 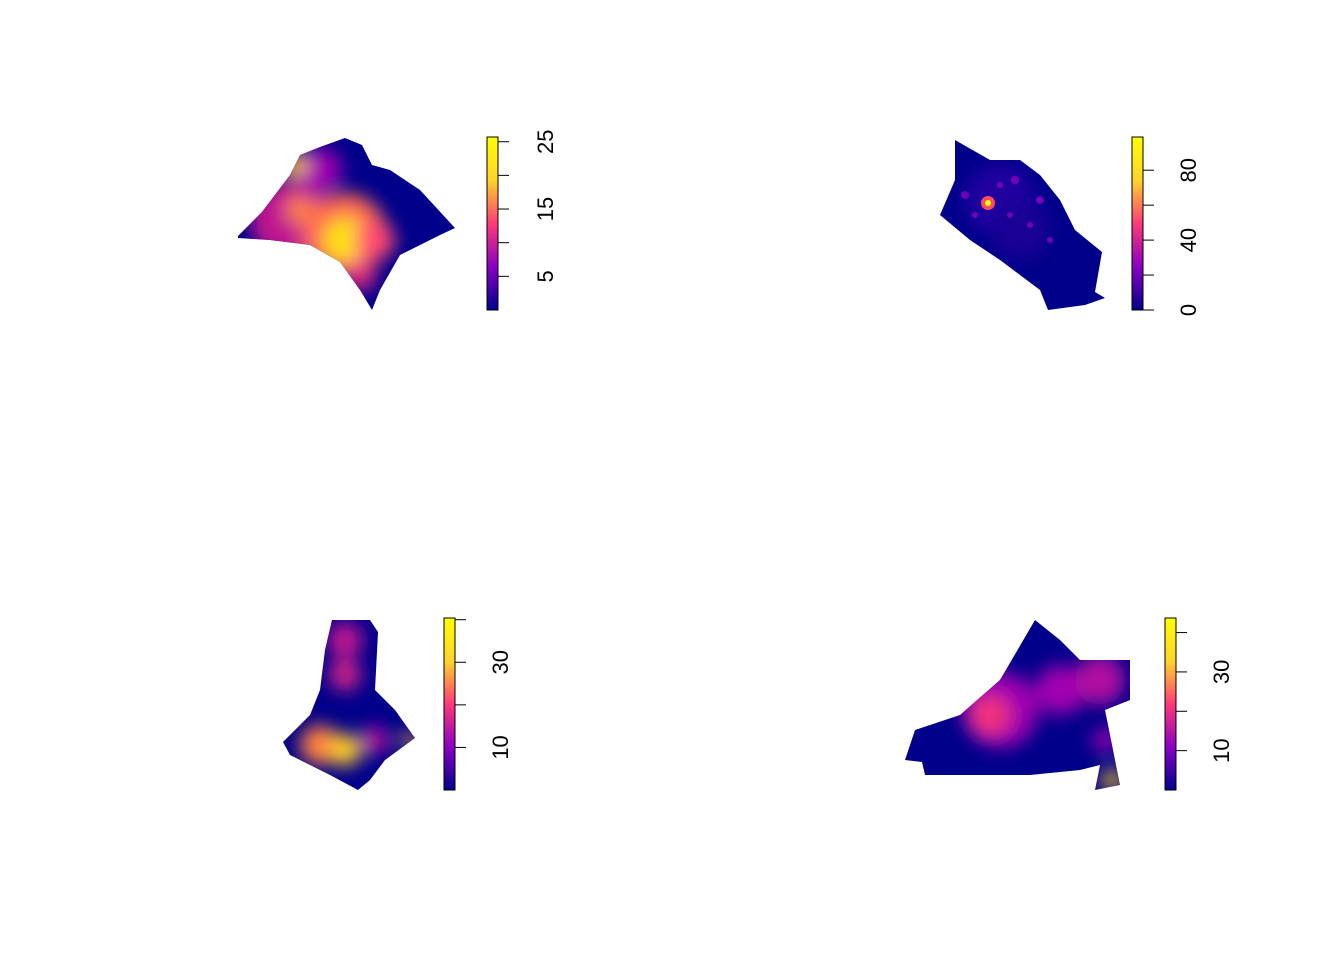 What do you see at coordinates (1188, 240) in the screenshot?
I see `tick-label: 40` at bounding box center [1188, 240].